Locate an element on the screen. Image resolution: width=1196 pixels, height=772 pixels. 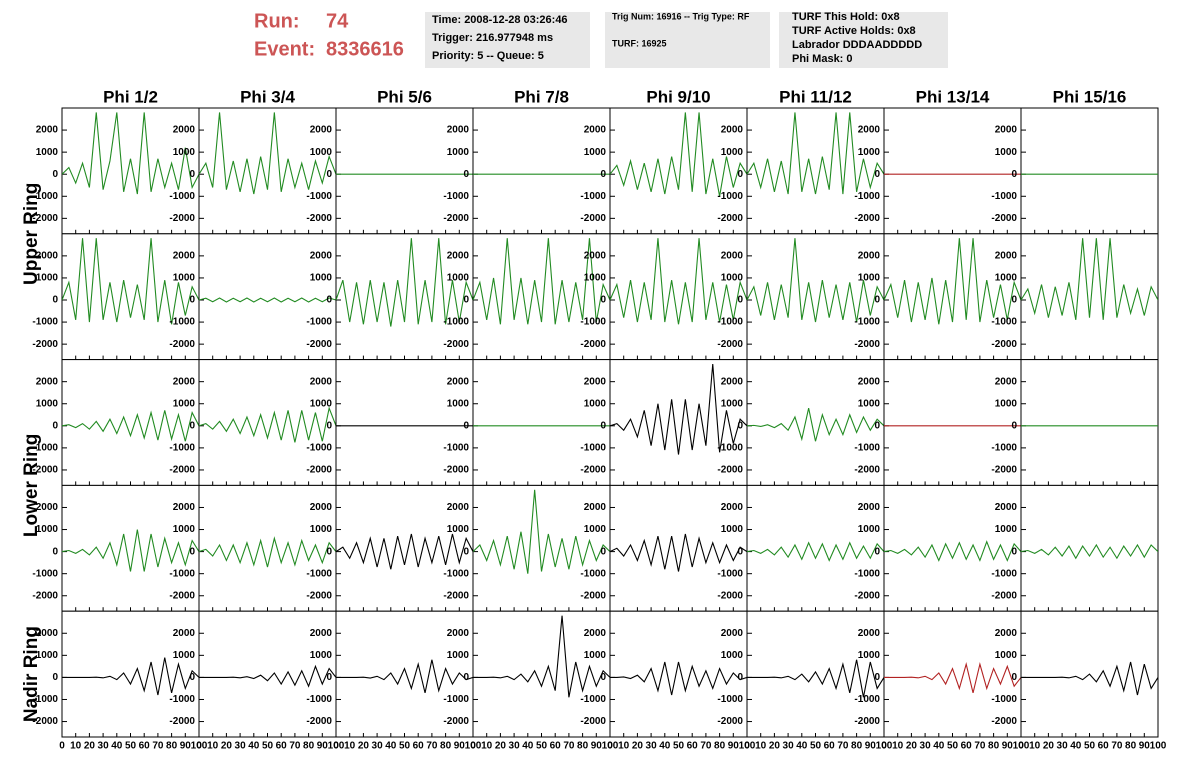
run-value: 74 is located at coordinates (337, 21).